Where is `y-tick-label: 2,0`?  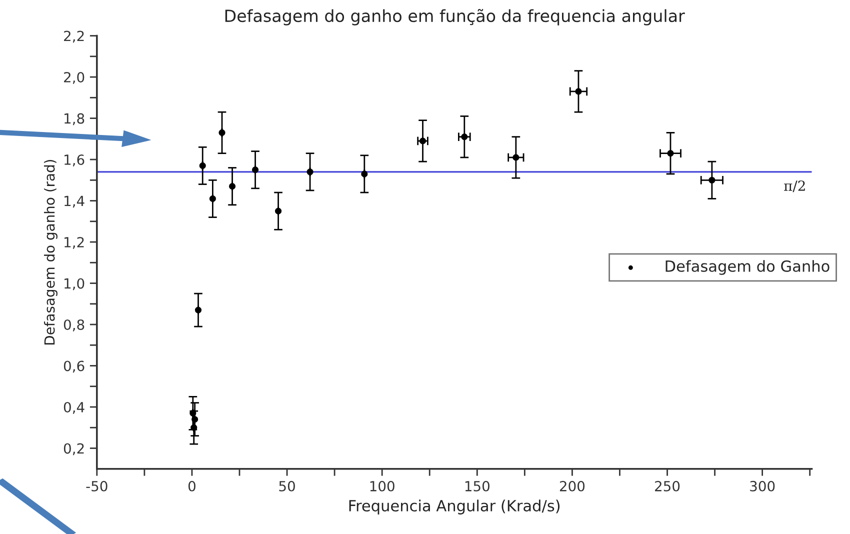 y-tick-label: 2,0 is located at coordinates (74, 78).